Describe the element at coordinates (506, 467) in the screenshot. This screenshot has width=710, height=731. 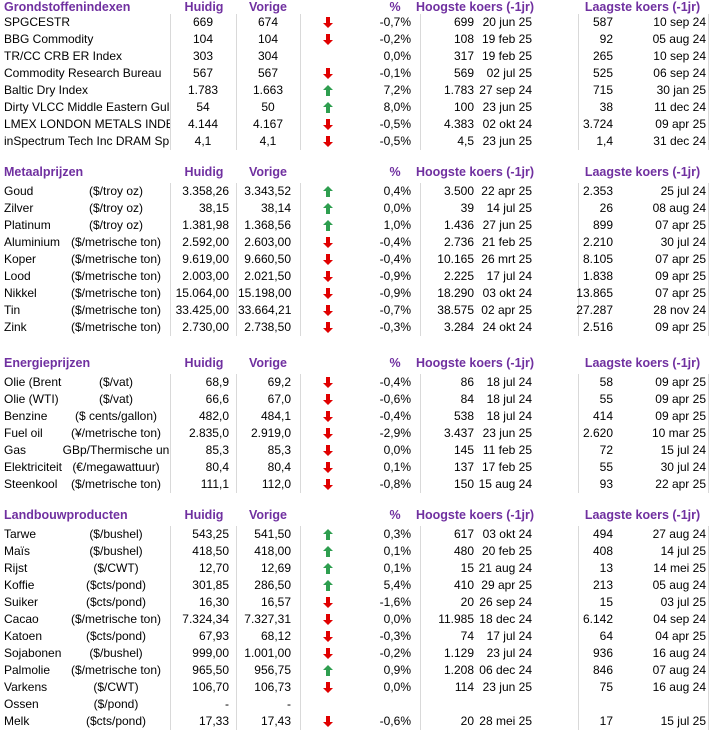
I see `high-date: 17 feb 25` at that location.